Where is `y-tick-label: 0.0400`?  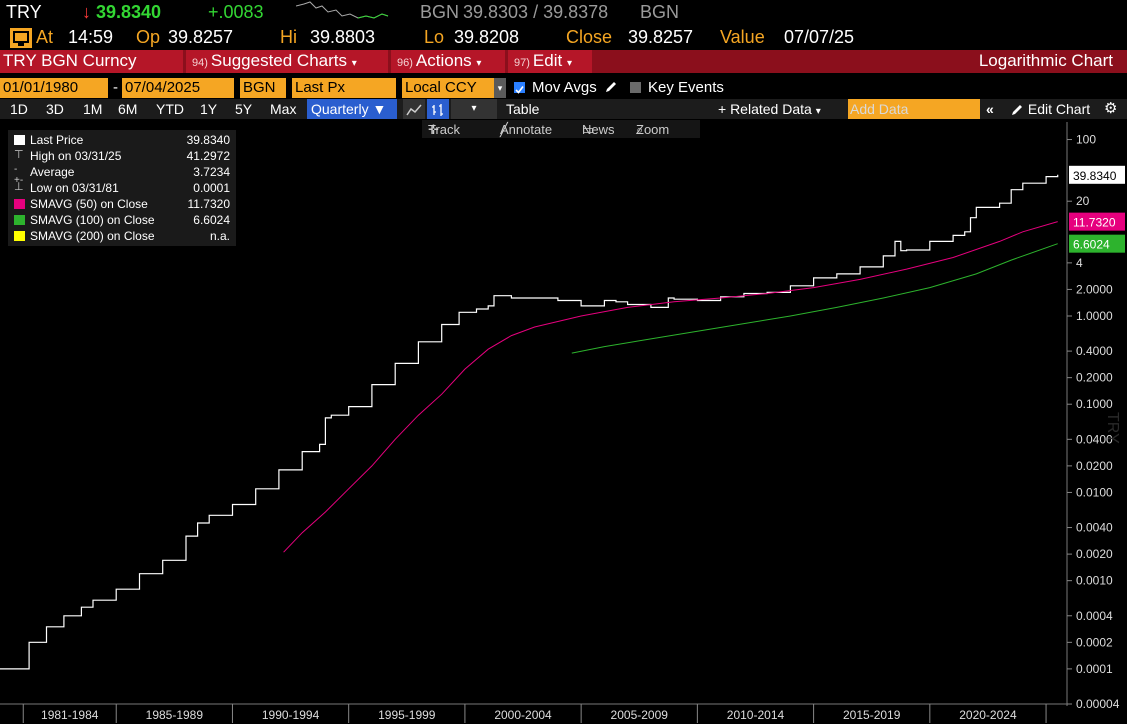
y-tick-label: 0.0400 is located at coordinates (1094, 439).